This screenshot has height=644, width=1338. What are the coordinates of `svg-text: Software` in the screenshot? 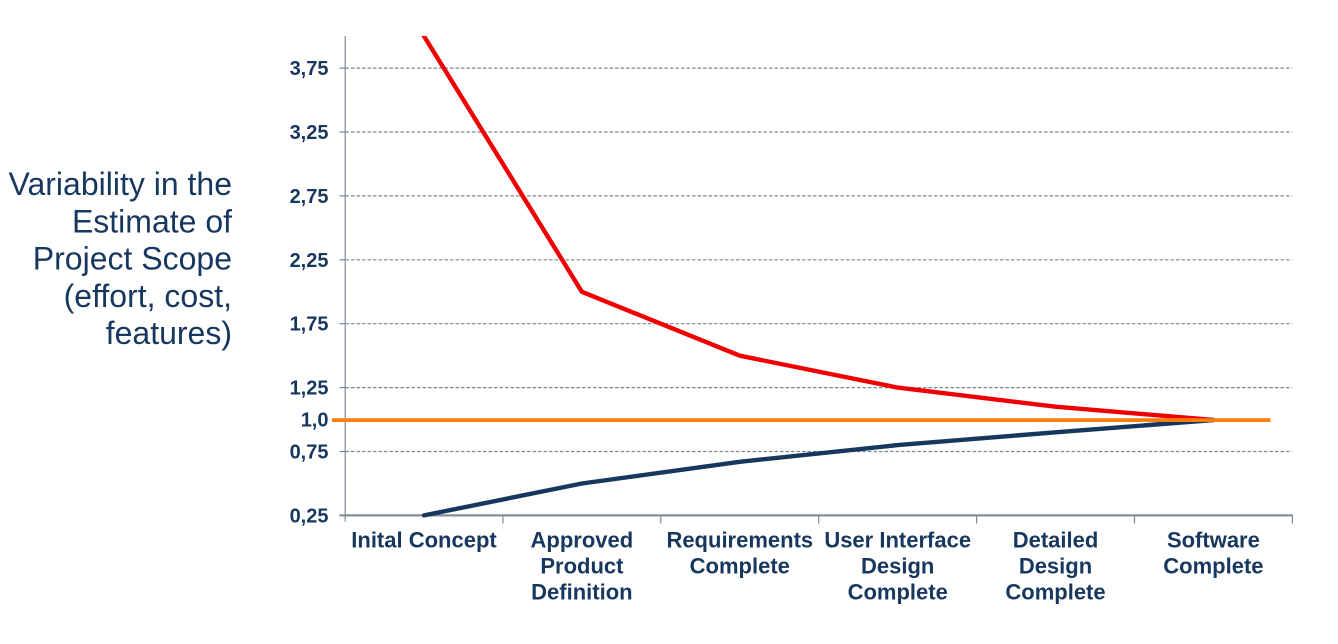 It's located at (1213, 539).